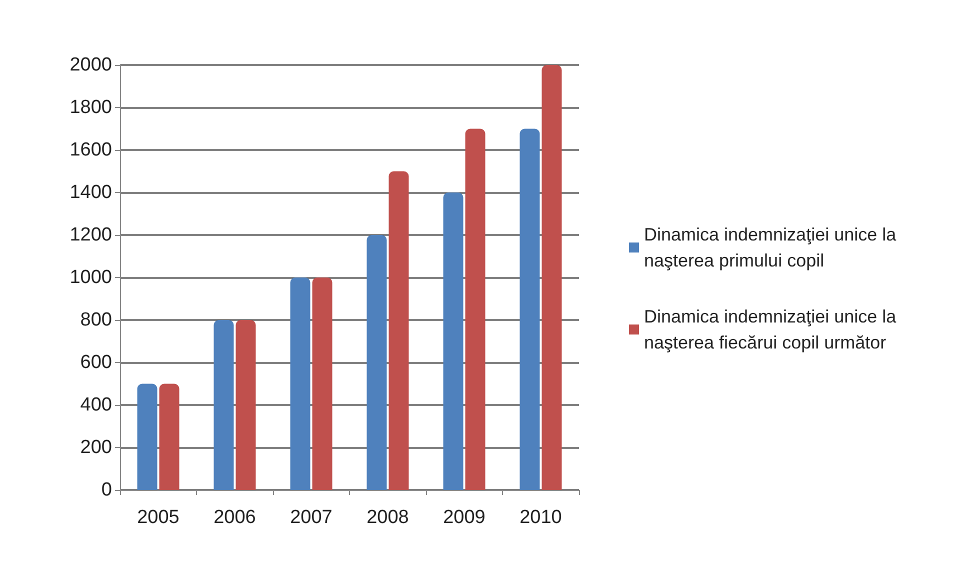 The height and width of the screenshot is (577, 959). What do you see at coordinates (96, 320) in the screenshot?
I see `y-tick-label: 800` at bounding box center [96, 320].